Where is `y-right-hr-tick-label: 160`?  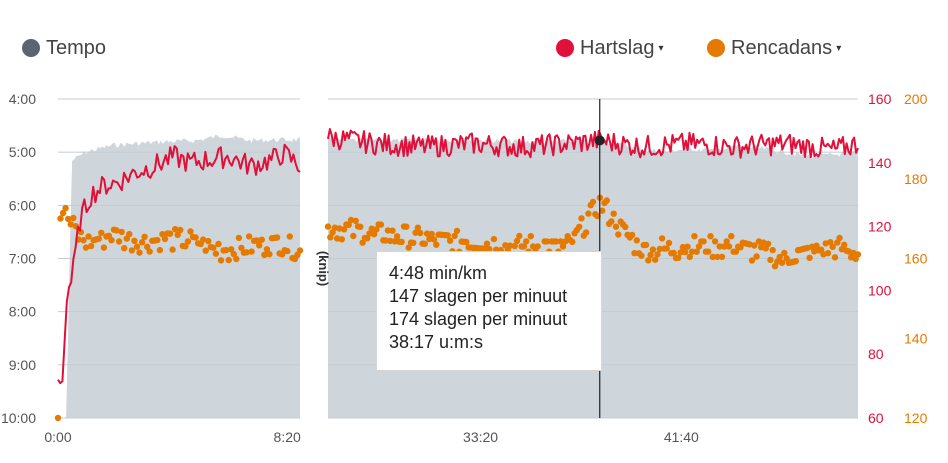
y-right-hr-tick-label: 160 is located at coordinates (880, 99).